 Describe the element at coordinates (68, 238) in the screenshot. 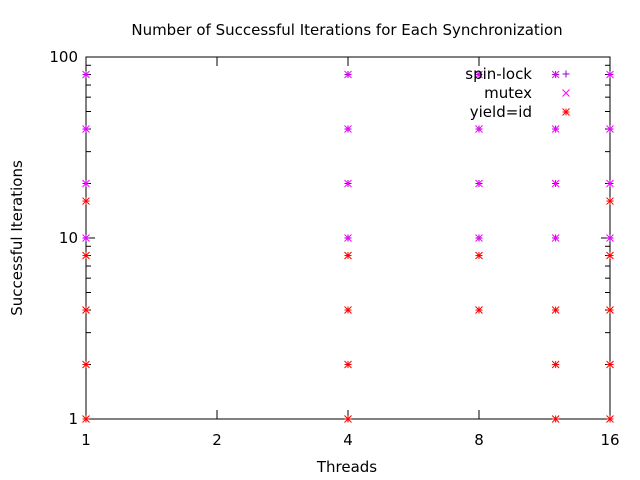

I see `y-tick-label: 10` at that location.